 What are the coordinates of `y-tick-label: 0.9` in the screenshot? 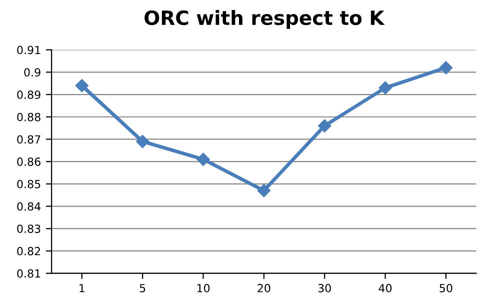 It's located at (32, 72).